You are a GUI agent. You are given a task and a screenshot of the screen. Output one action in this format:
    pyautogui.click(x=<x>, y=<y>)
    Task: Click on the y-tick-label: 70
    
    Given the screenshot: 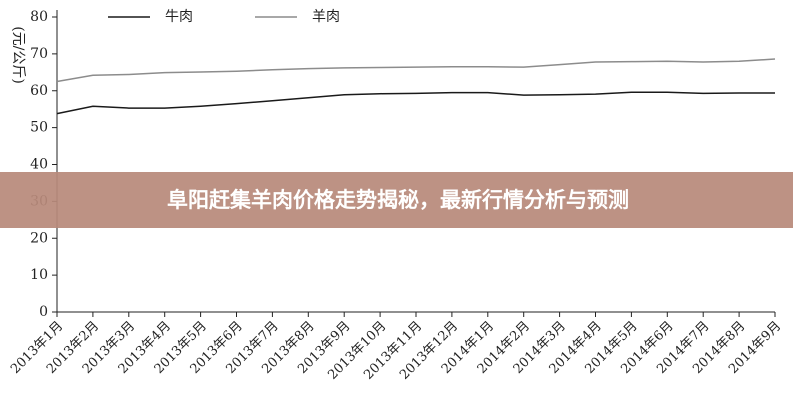 What is the action you would take?
    pyautogui.click(x=39, y=54)
    